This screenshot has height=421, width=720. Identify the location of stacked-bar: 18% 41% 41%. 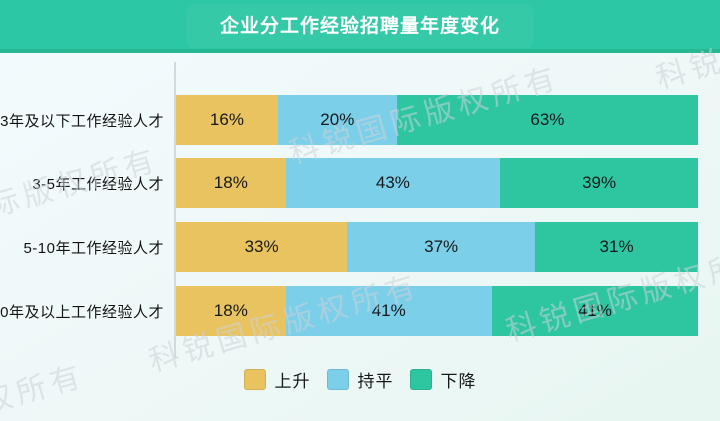
(437, 311).